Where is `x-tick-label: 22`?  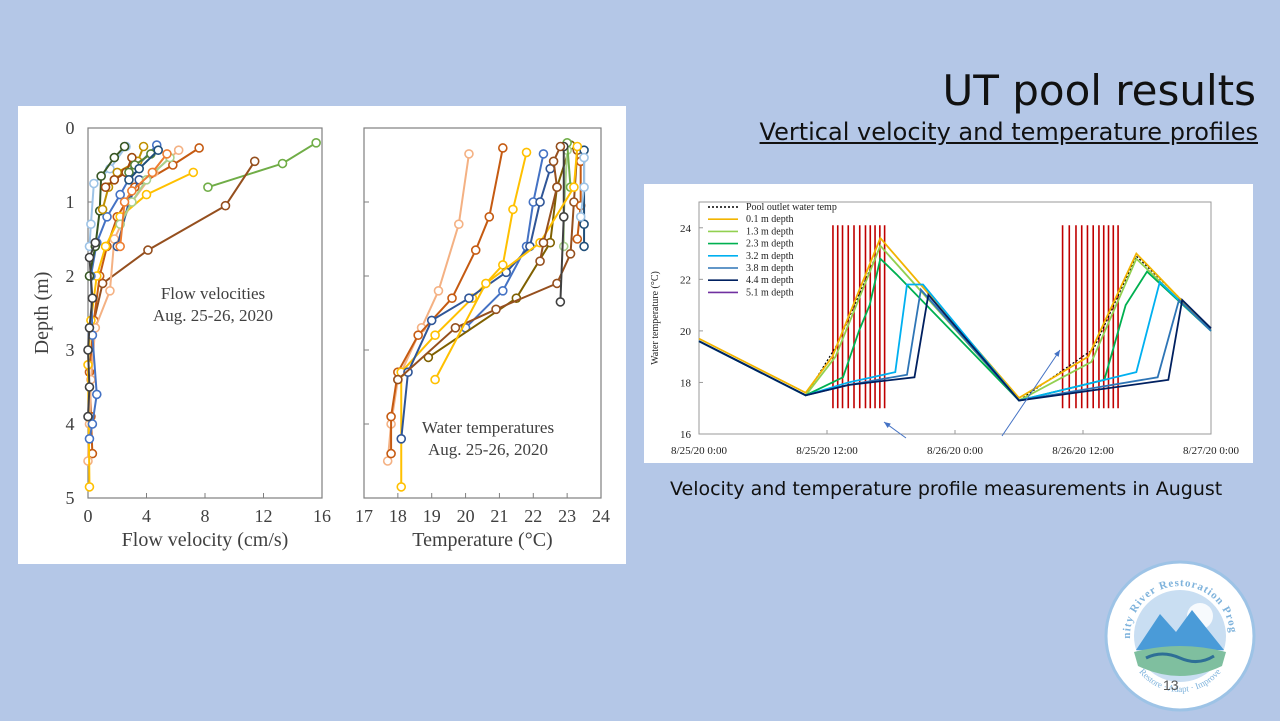 x-tick-label: 22 is located at coordinates (533, 516).